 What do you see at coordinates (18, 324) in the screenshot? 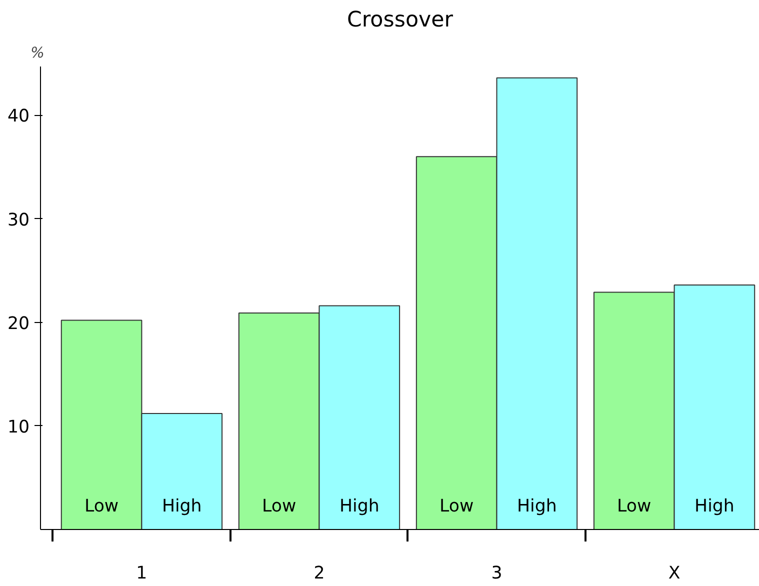
I see `y-tick-label: 20` at bounding box center [18, 324].